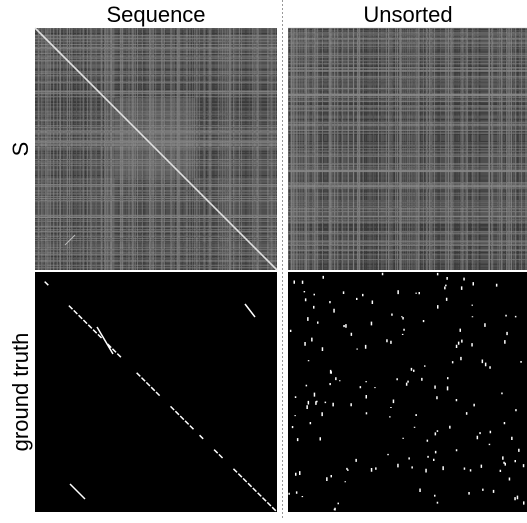 The height and width of the screenshot is (523, 527). I want to click on row-label: S, so click(20, 149).